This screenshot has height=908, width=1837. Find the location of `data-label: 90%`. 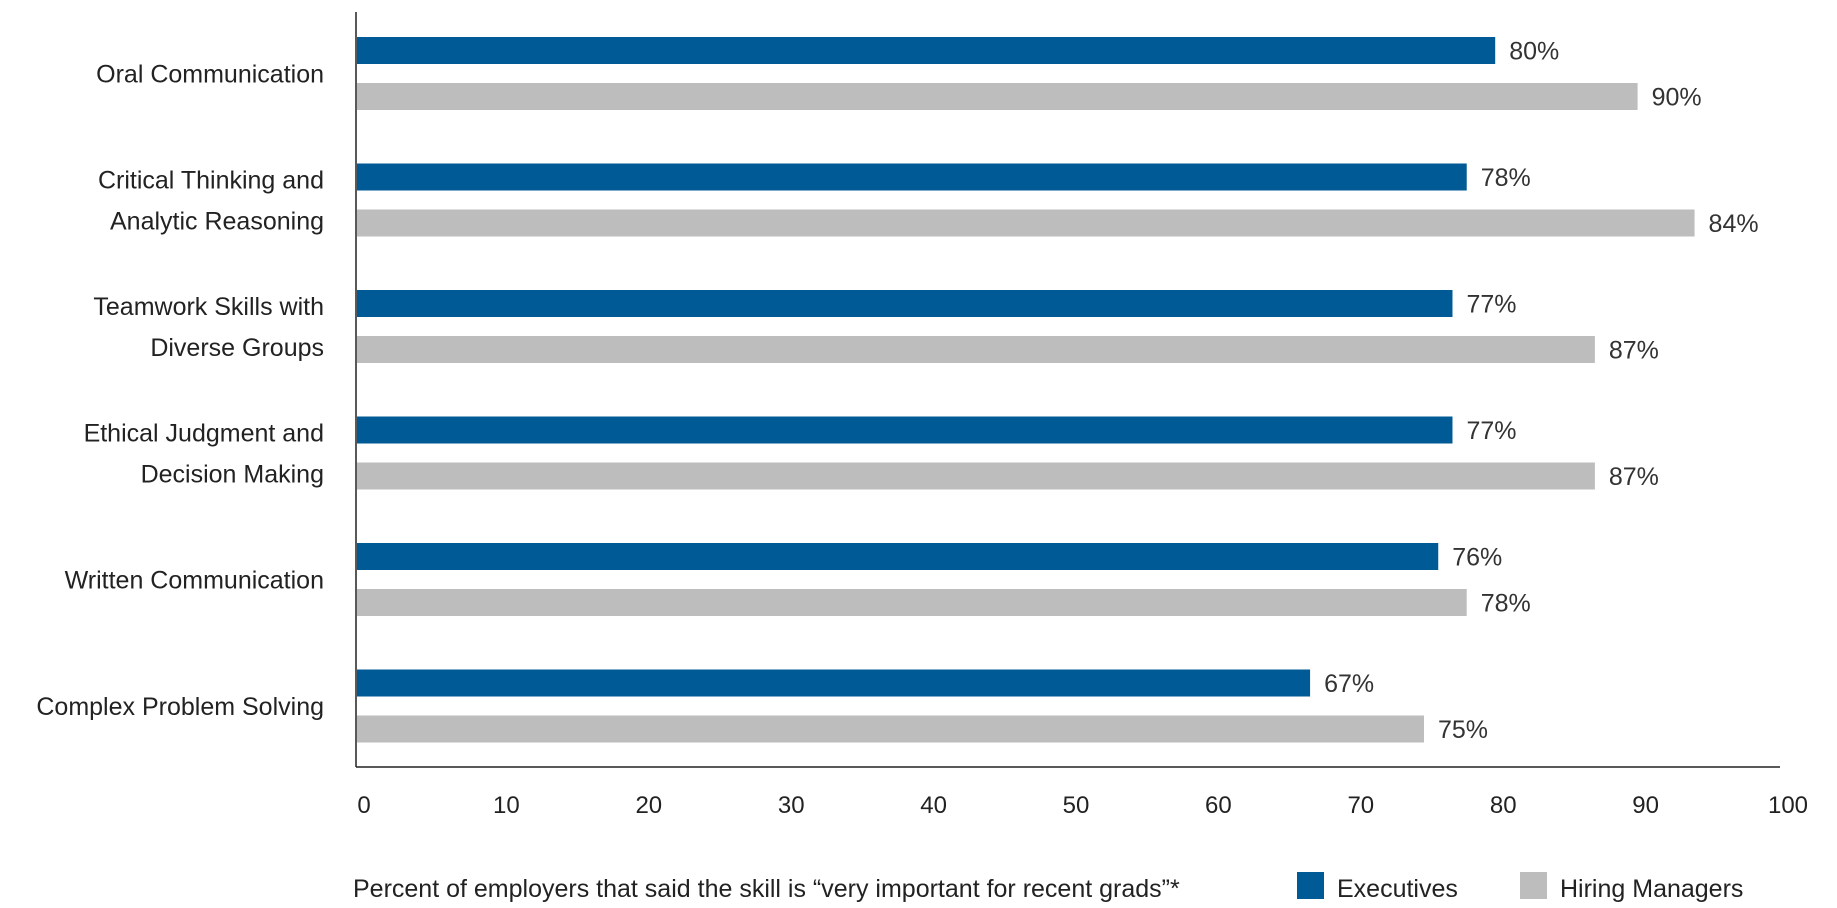

data-label: 90% is located at coordinates (1677, 98).